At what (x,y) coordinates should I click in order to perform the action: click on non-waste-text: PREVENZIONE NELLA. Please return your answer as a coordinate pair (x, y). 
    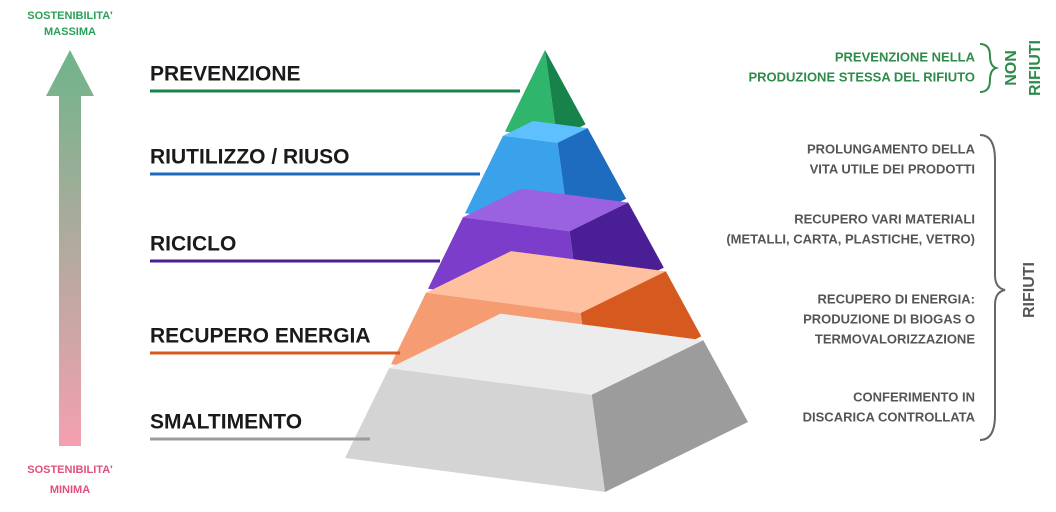
    Looking at the image, I should click on (905, 56).